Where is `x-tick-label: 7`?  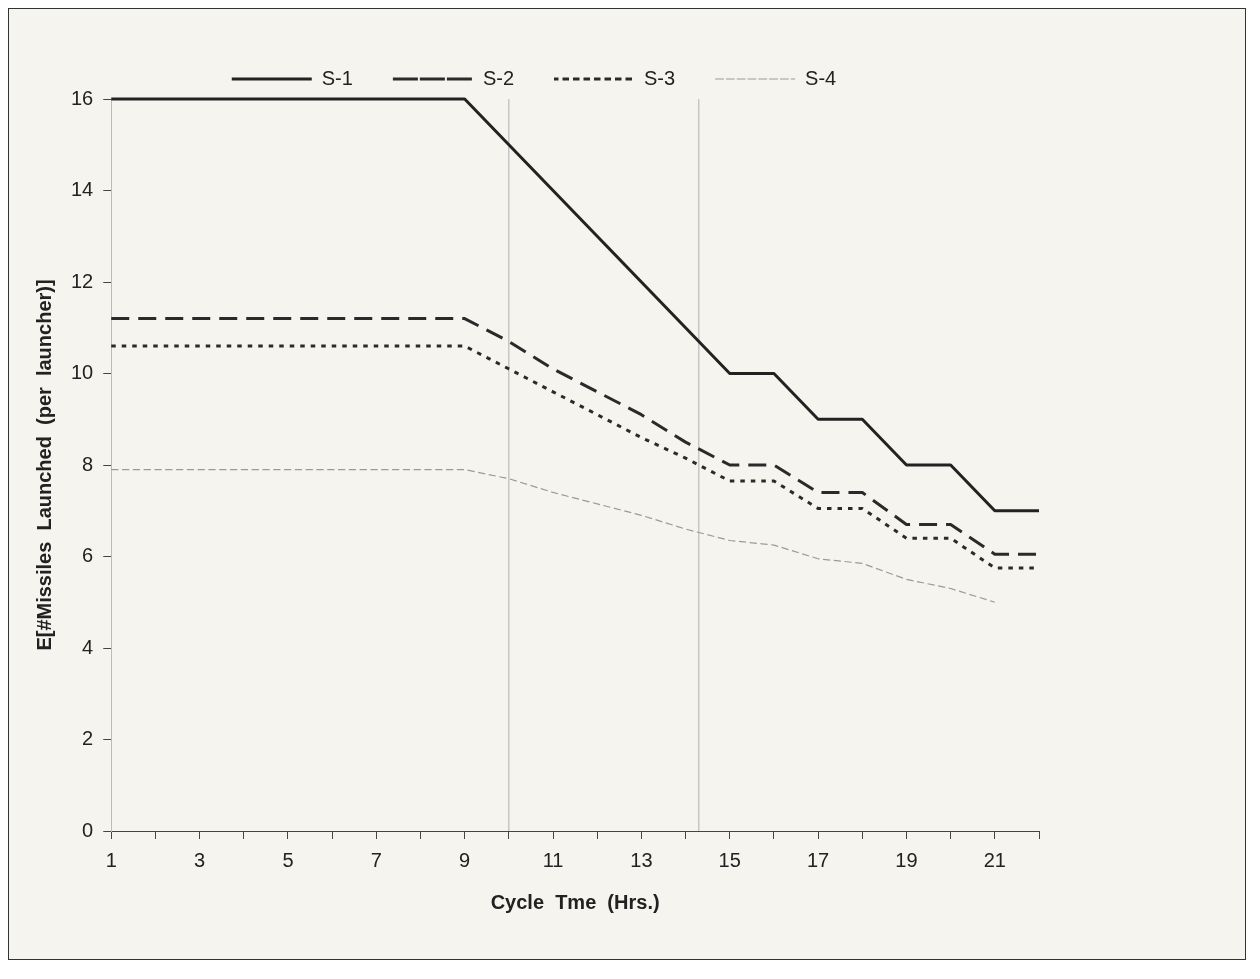 x-tick-label: 7 is located at coordinates (376, 859).